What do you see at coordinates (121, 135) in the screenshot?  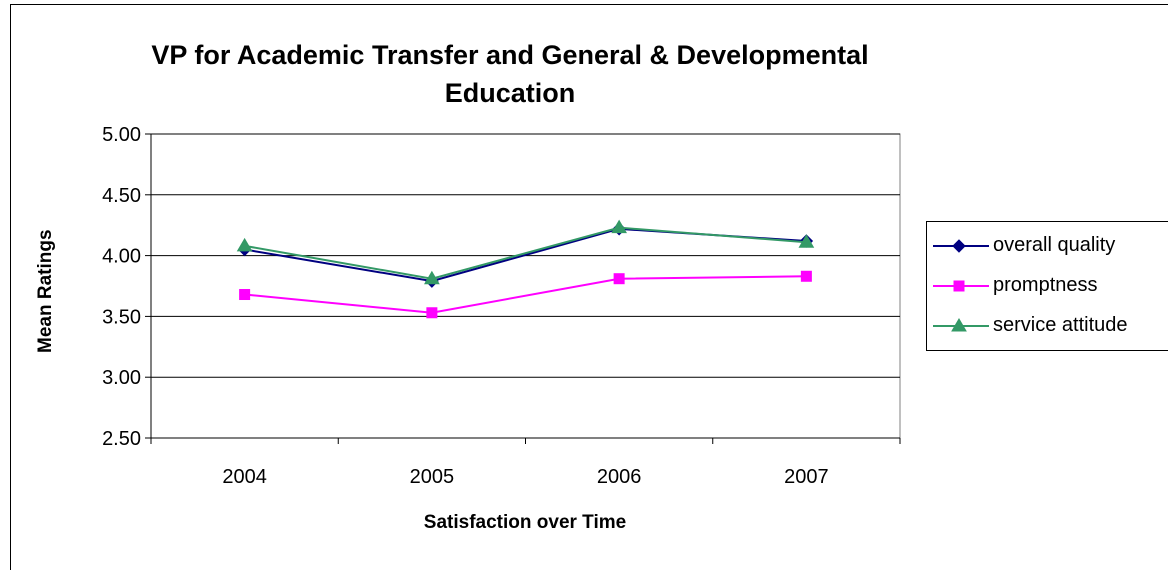 I see `y-tick-label: 5.00` at bounding box center [121, 135].